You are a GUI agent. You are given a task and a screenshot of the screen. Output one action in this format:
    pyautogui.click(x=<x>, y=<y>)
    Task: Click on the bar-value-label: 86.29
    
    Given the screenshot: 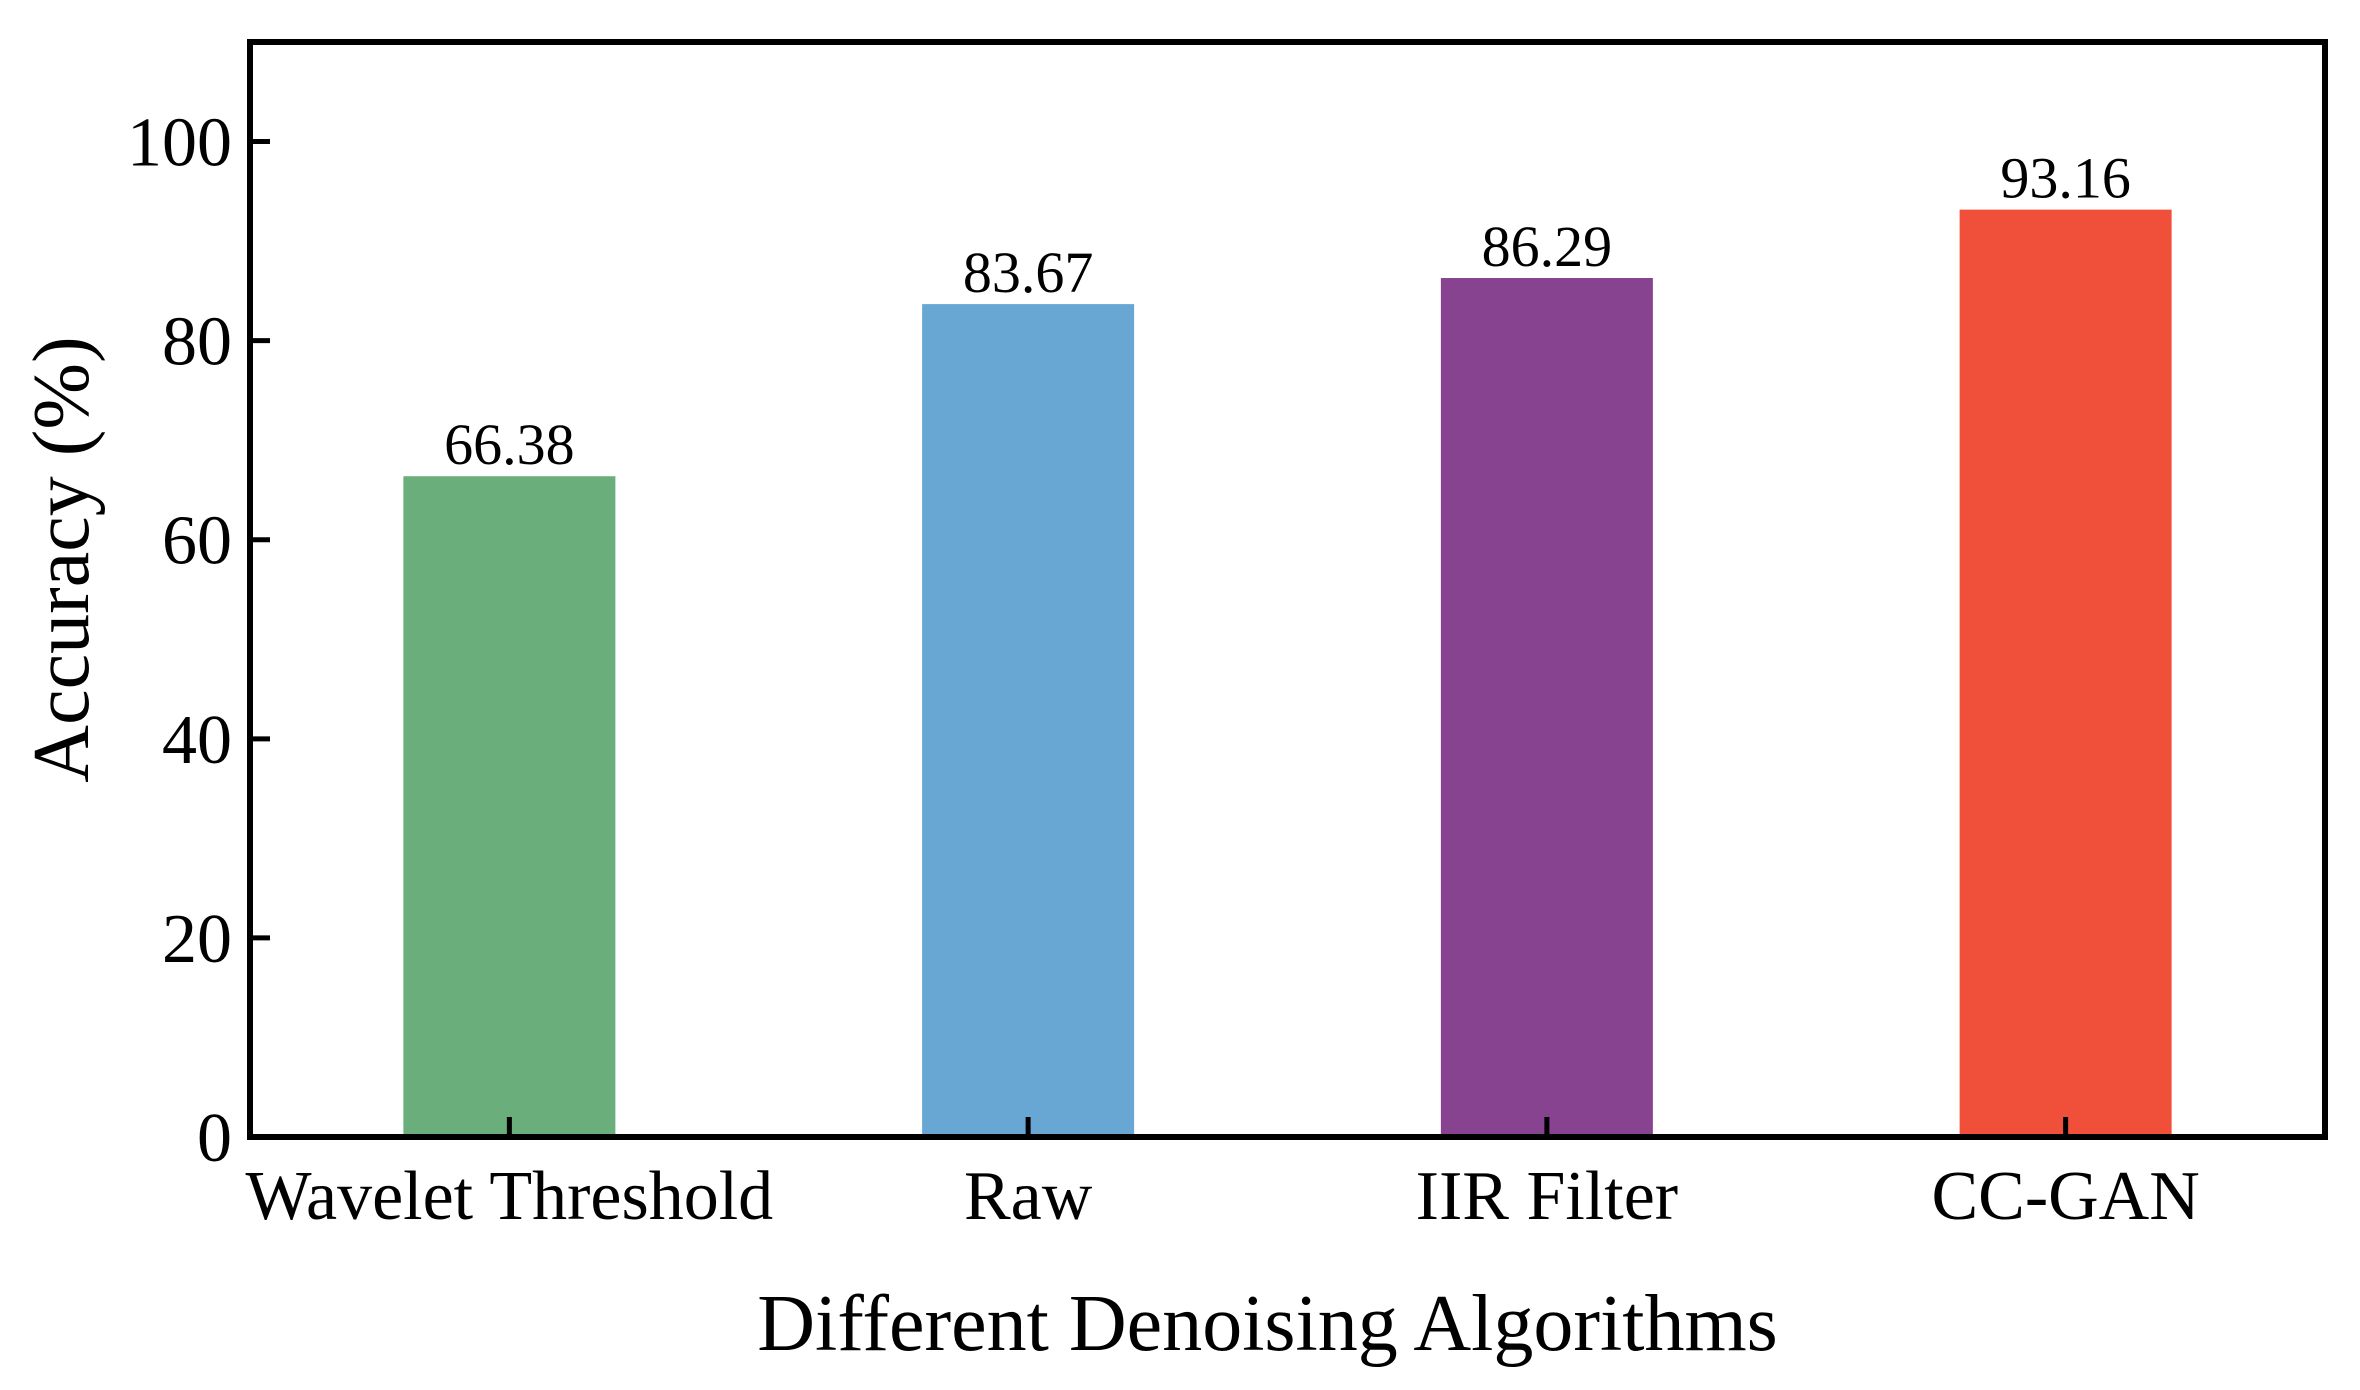 What is the action you would take?
    pyautogui.click(x=1547, y=246)
    